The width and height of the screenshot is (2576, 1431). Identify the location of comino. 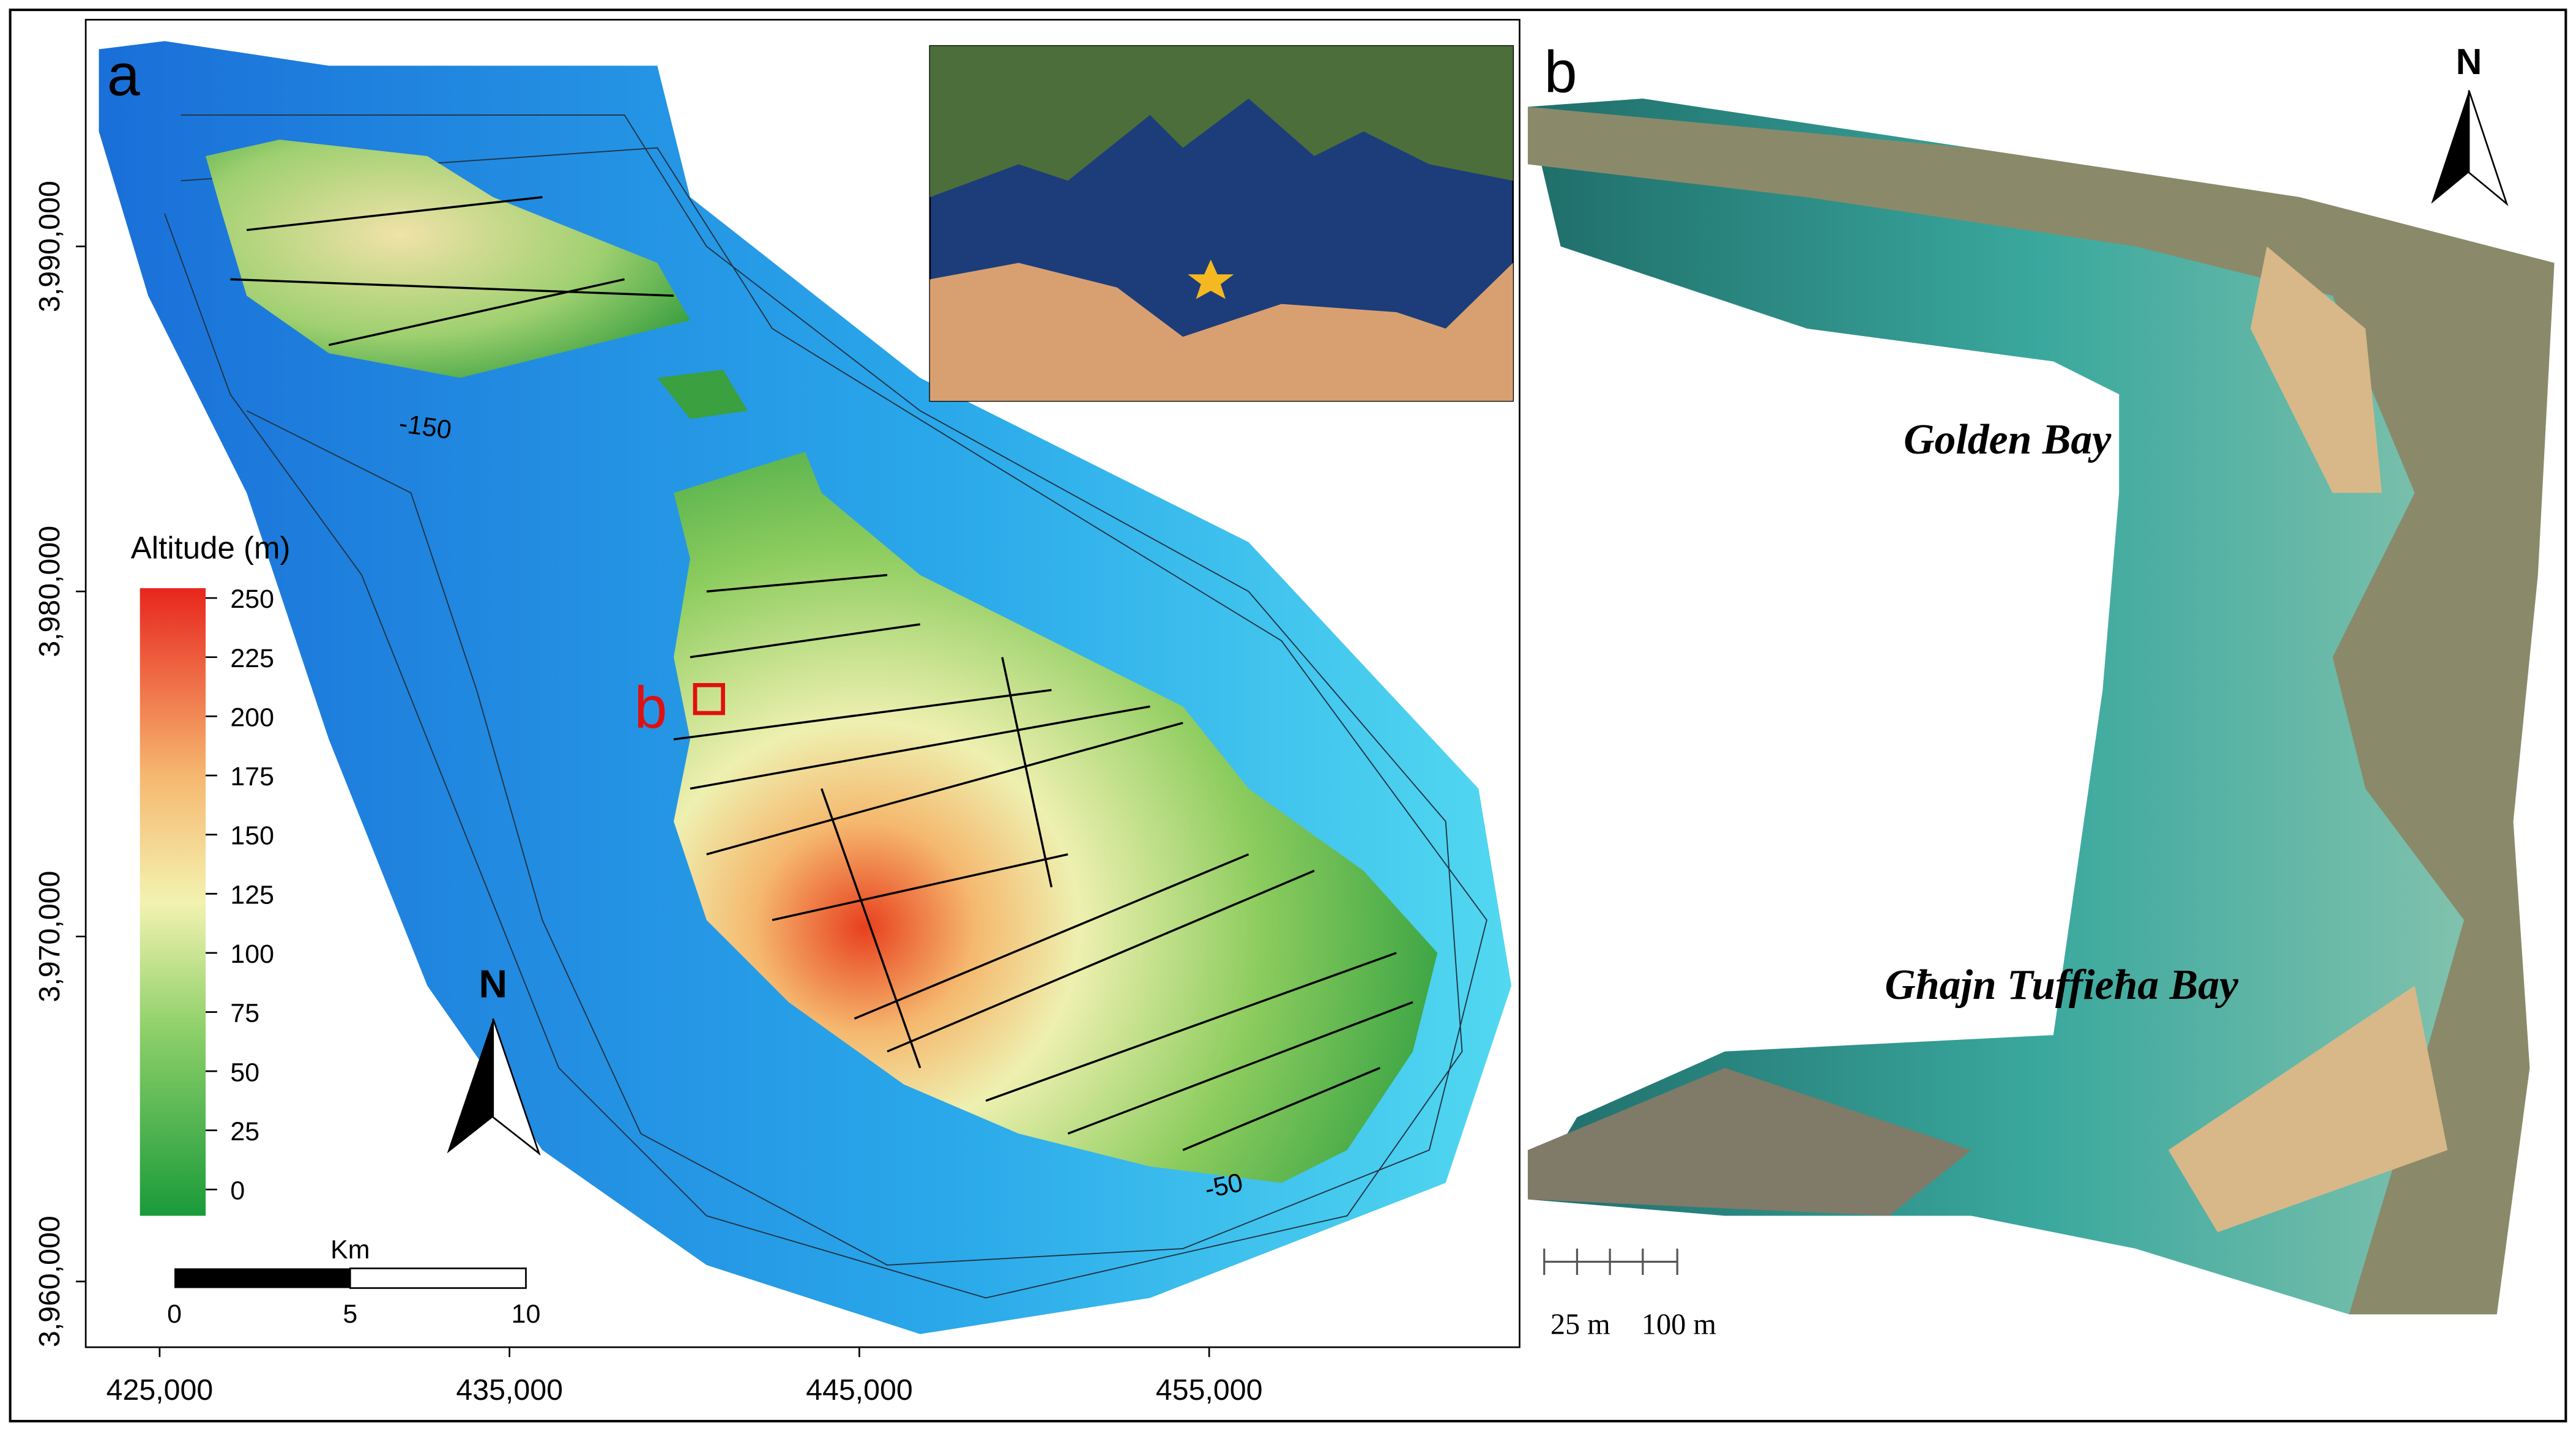
(702, 394).